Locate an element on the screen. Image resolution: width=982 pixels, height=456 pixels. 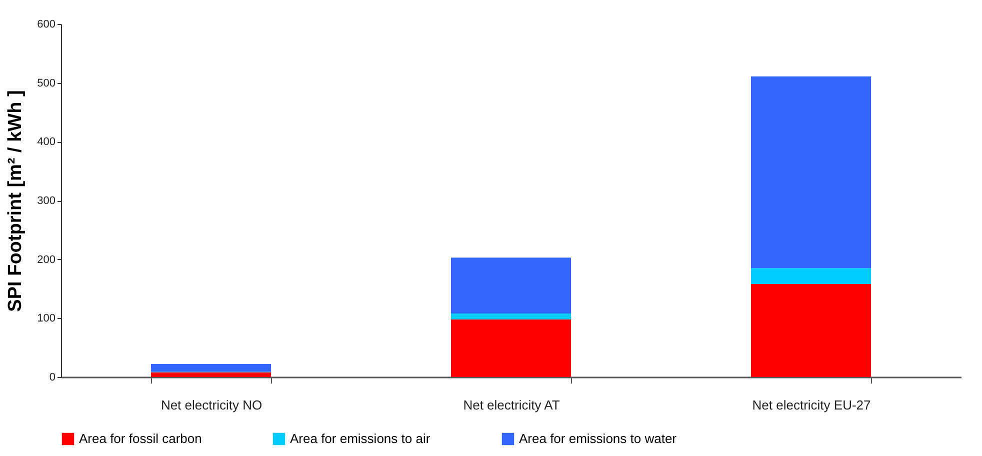
y-tick-label: 200 is located at coordinates (46, 260).